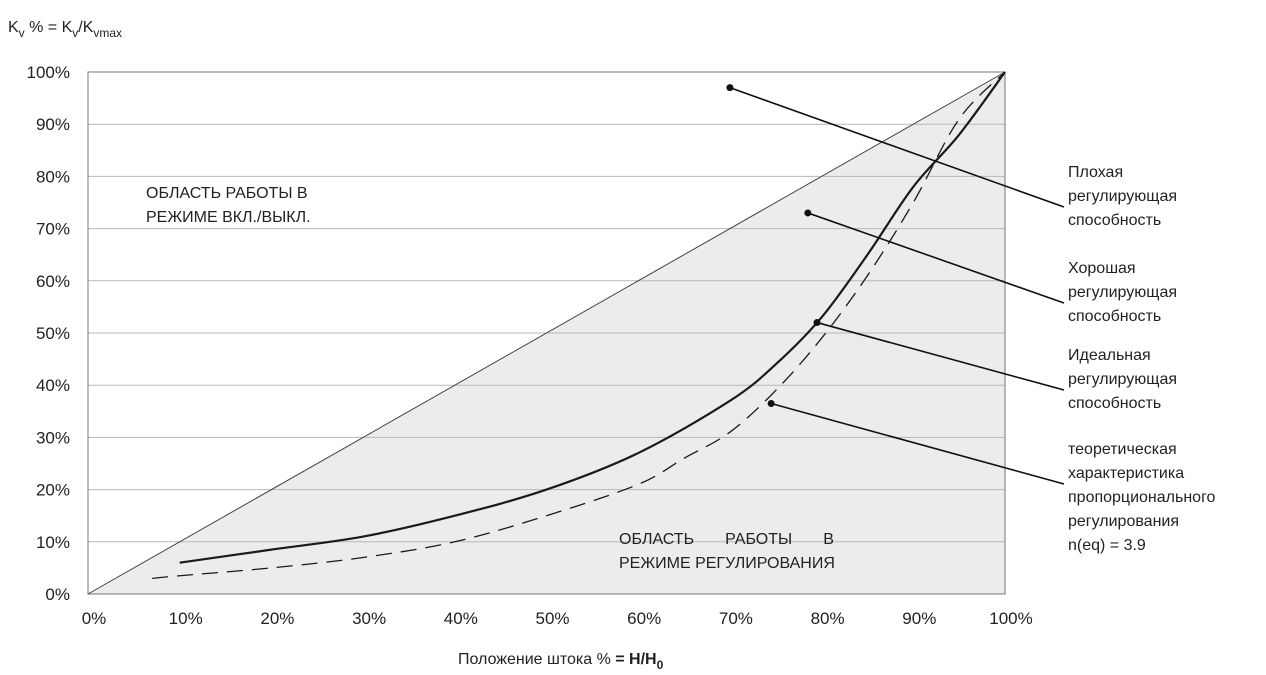 This screenshot has width=1266, height=675. I want to click on x-tick-label: 40%, so click(461, 618).